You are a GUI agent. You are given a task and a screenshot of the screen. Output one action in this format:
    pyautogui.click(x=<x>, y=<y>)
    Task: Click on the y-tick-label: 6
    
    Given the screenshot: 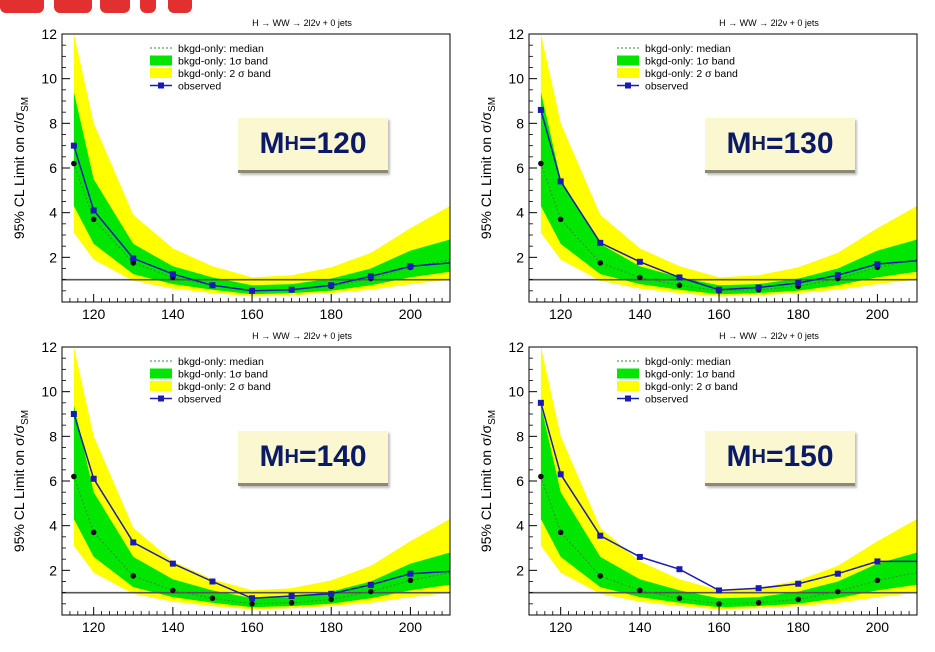 What is the action you would take?
    pyautogui.click(x=53, y=168)
    